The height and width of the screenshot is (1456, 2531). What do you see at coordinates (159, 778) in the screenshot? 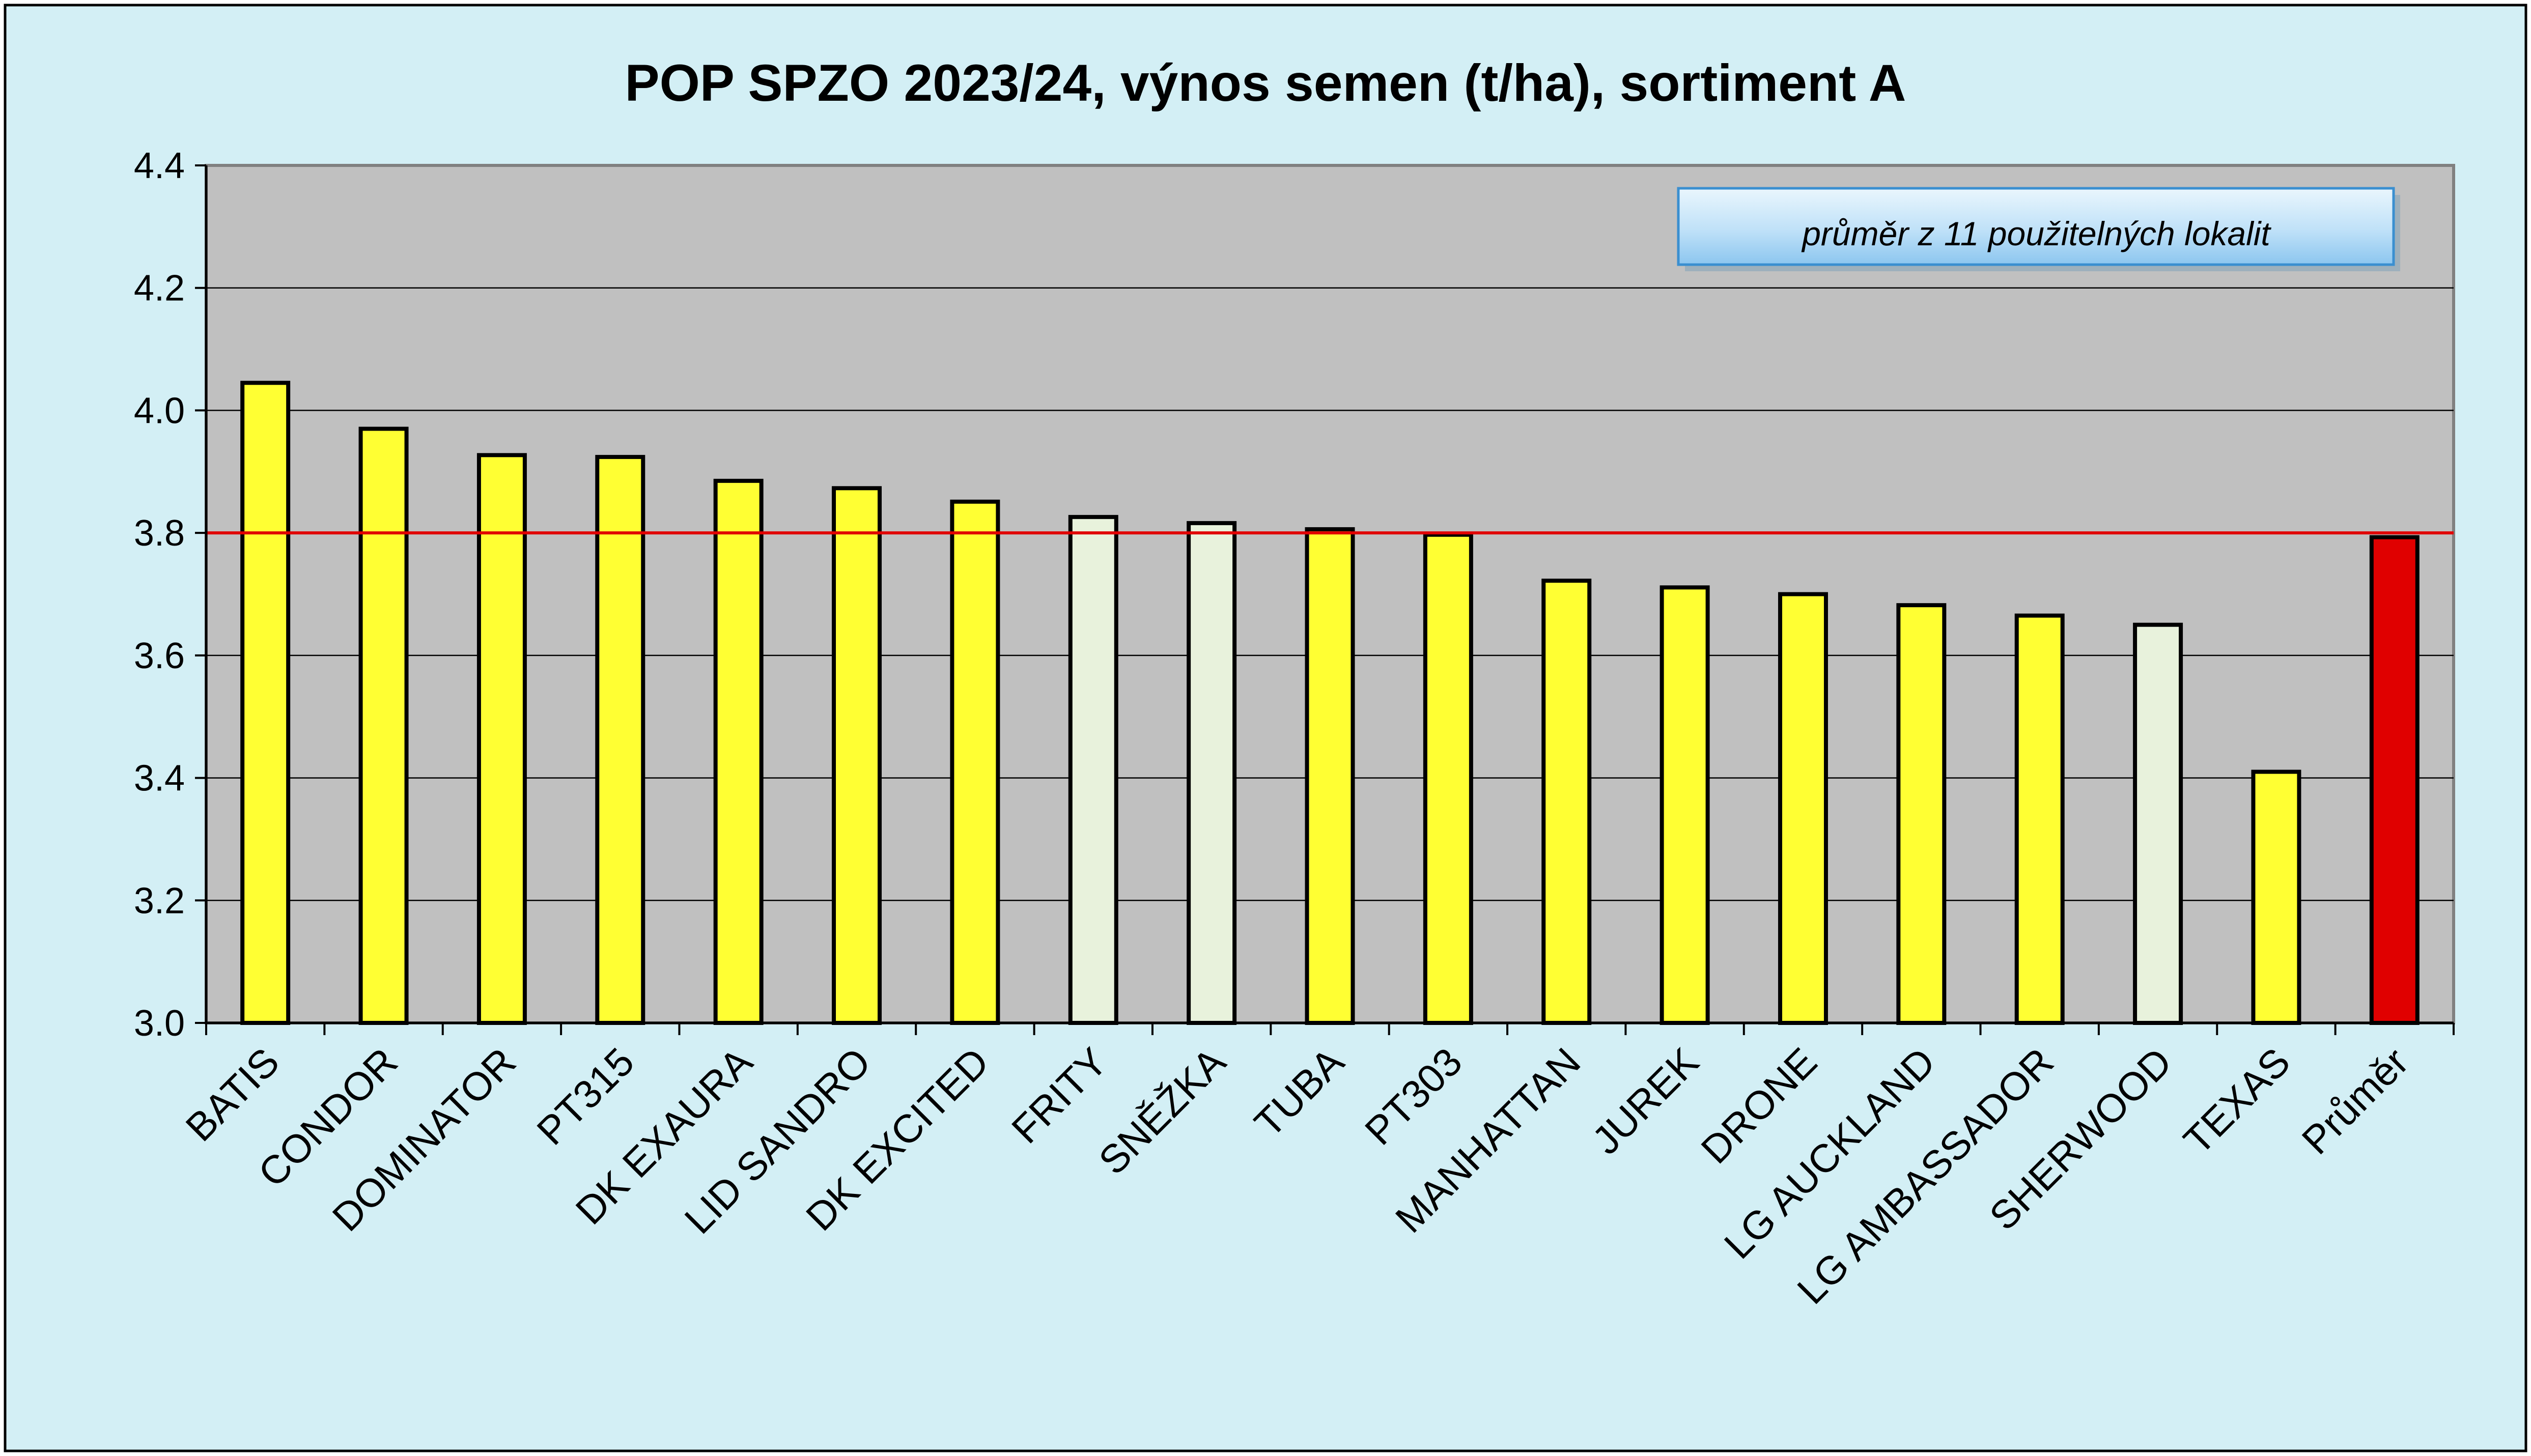
I see `y-tick-label: 3.4` at bounding box center [159, 778].